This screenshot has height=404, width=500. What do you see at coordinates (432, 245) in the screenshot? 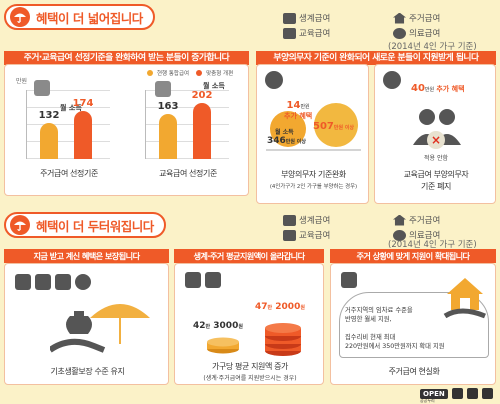
I see `year-note-2: (2014년 4인 가구 기준)` at bounding box center [432, 245].